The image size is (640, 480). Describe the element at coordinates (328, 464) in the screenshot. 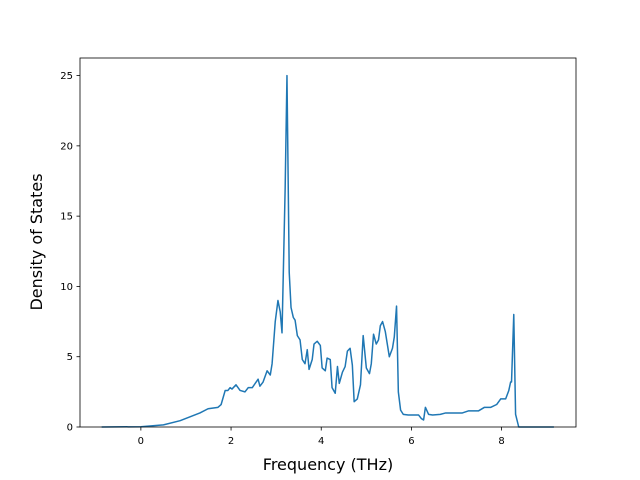

I see `x-axis-label: Frequency (THz)` at that location.